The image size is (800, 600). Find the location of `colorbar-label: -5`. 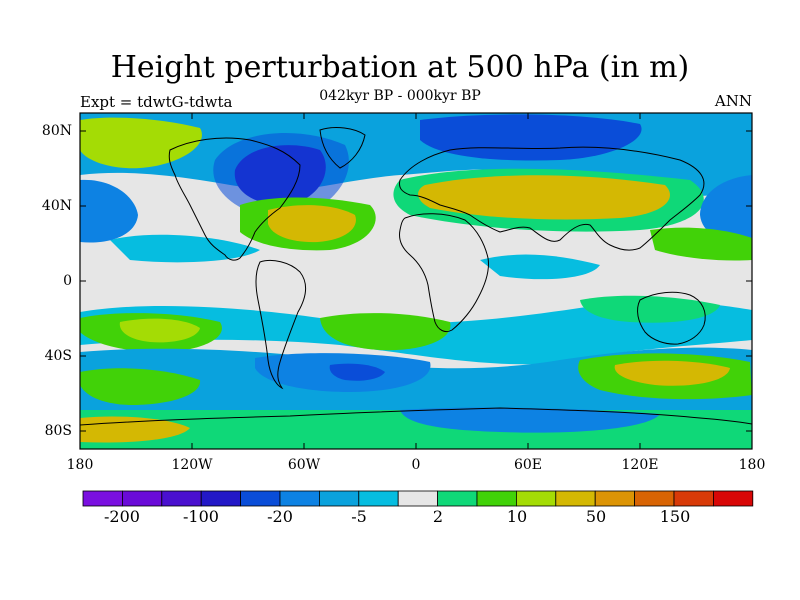

colorbar-label: -5 is located at coordinates (359, 516).